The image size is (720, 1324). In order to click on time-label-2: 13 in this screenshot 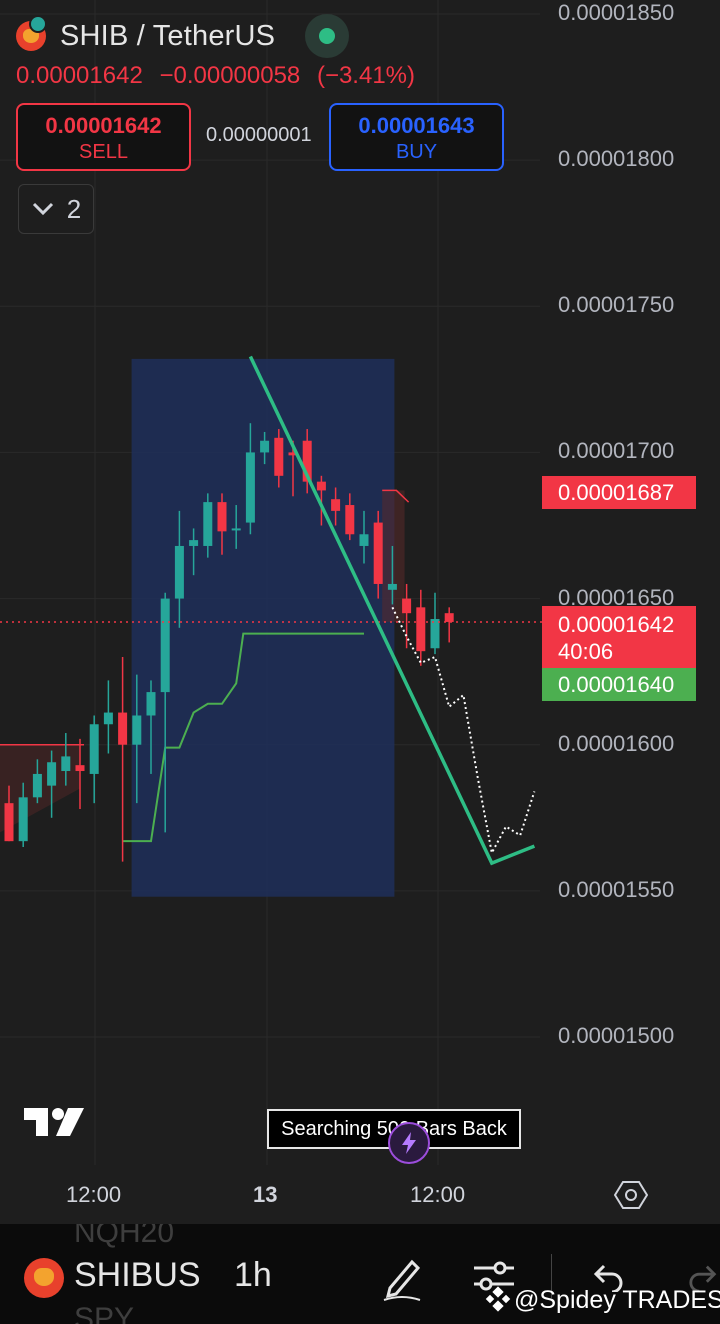, I will do `click(265, 1194)`.